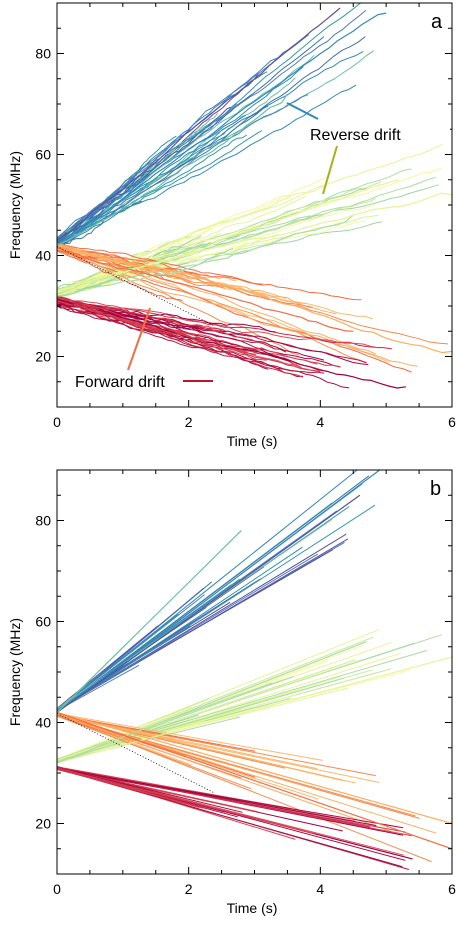 This screenshot has width=456, height=926. I want to click on panel-b-label: b, so click(435, 489).